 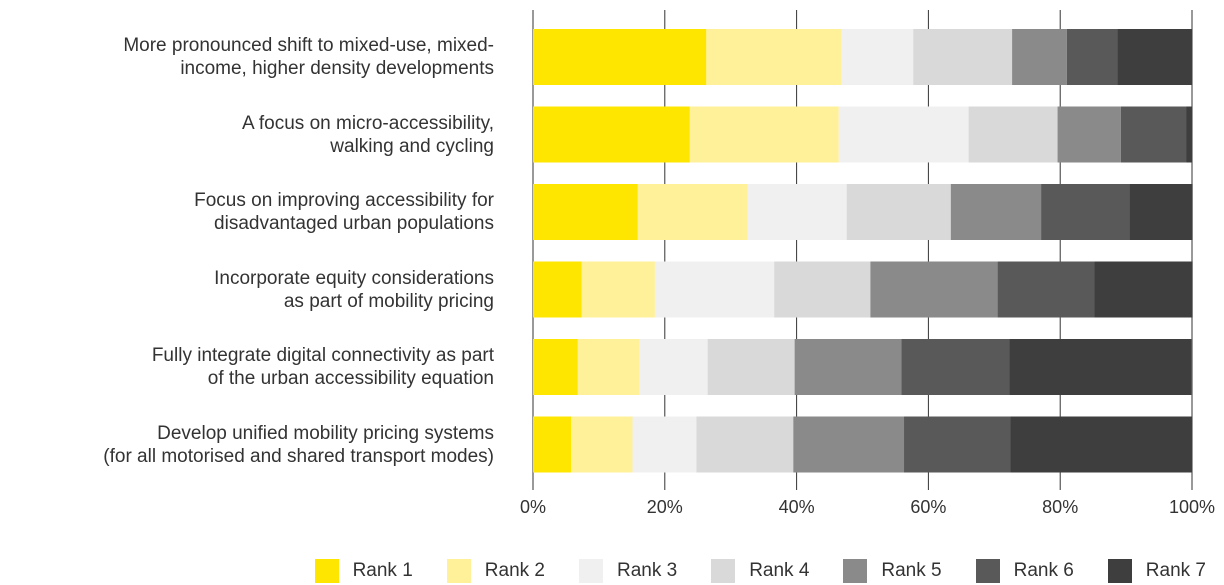 I want to click on legend-item: Rank 5, so click(x=892, y=571).